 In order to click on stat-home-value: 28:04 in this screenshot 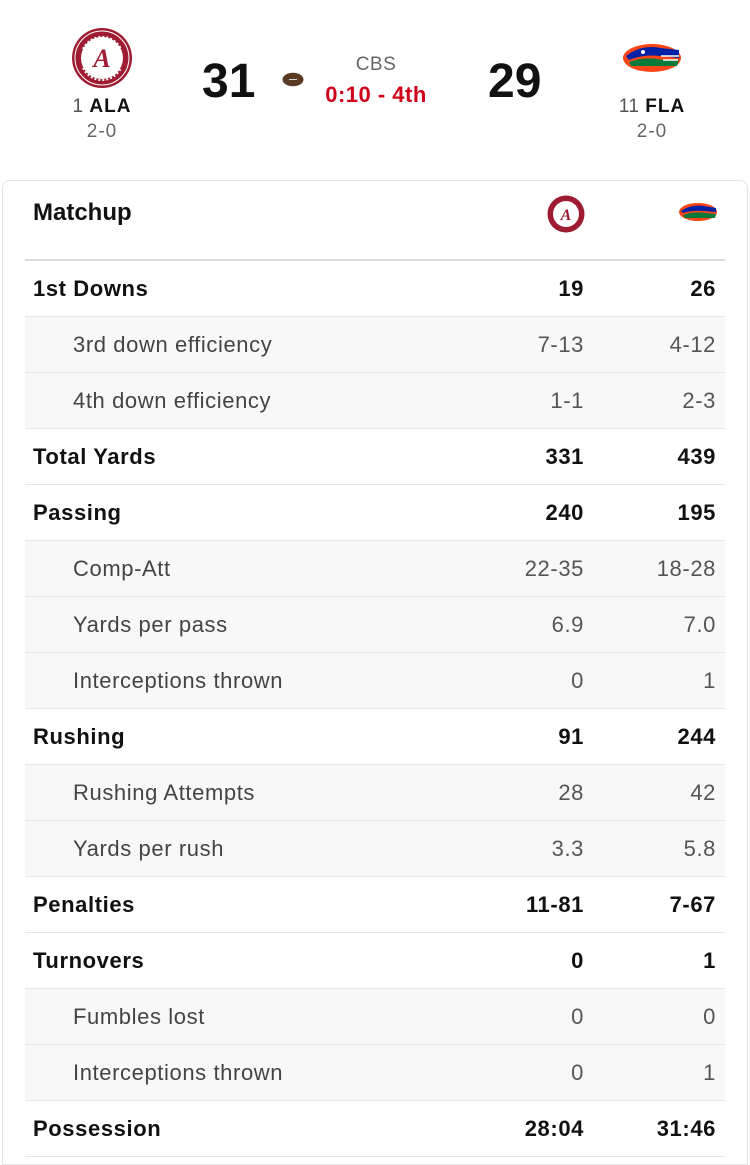, I will do `click(554, 1128)`.